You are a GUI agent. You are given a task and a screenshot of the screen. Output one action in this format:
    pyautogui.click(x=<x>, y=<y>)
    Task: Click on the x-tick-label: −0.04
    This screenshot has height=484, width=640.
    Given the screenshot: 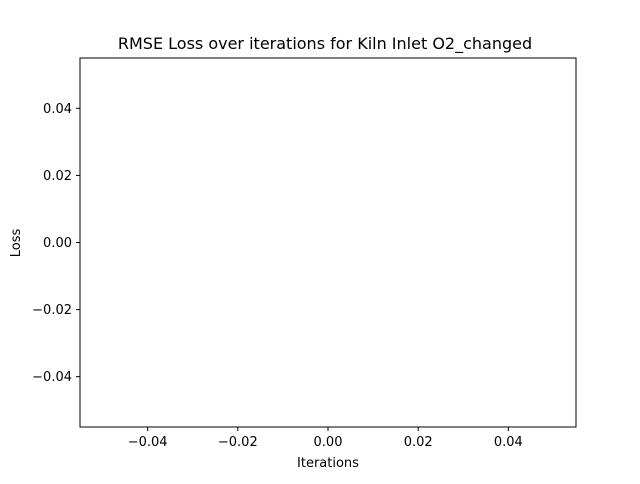 What is the action you would take?
    pyautogui.click(x=148, y=442)
    